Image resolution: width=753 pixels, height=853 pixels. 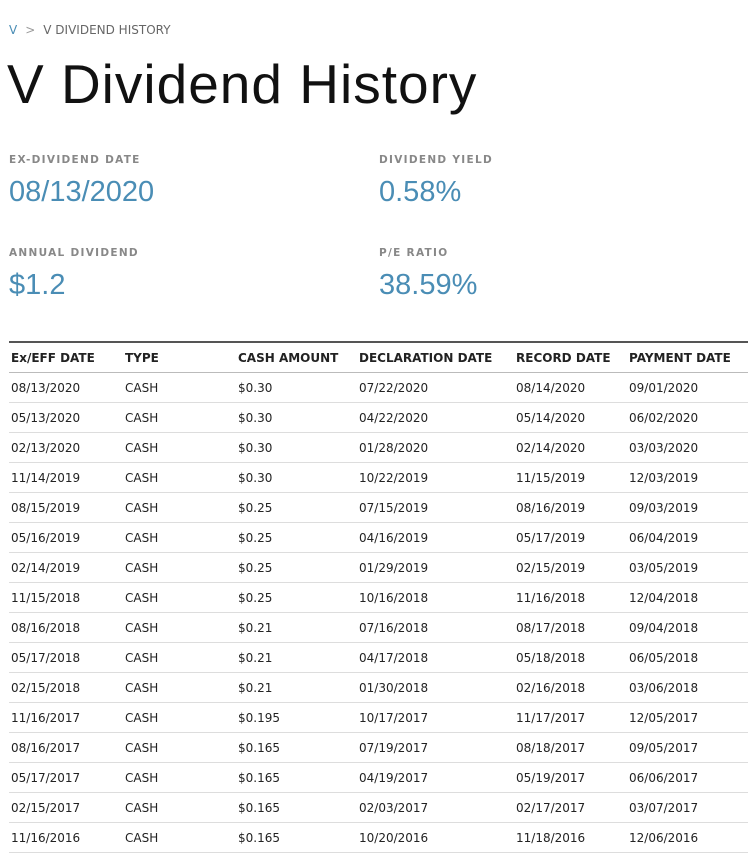 I want to click on table-cell: 03/05/2019, so click(x=664, y=568).